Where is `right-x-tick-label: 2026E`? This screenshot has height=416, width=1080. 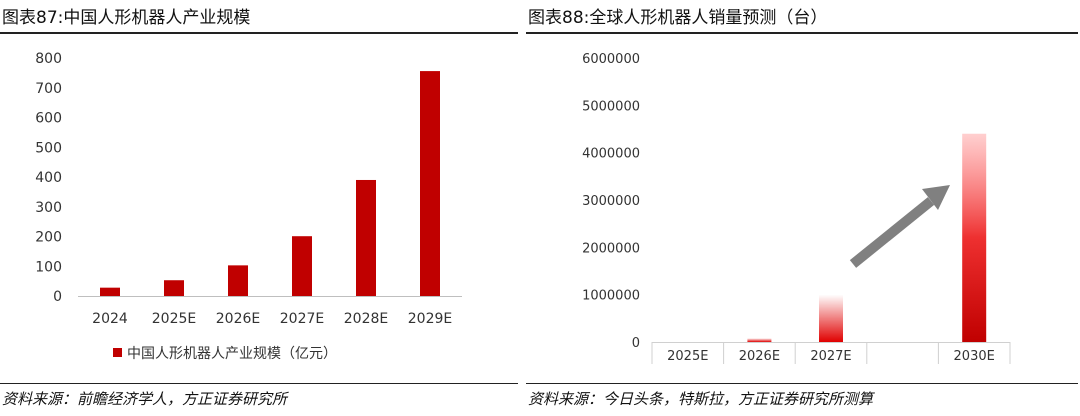
right-x-tick-label: 2026E is located at coordinates (759, 356).